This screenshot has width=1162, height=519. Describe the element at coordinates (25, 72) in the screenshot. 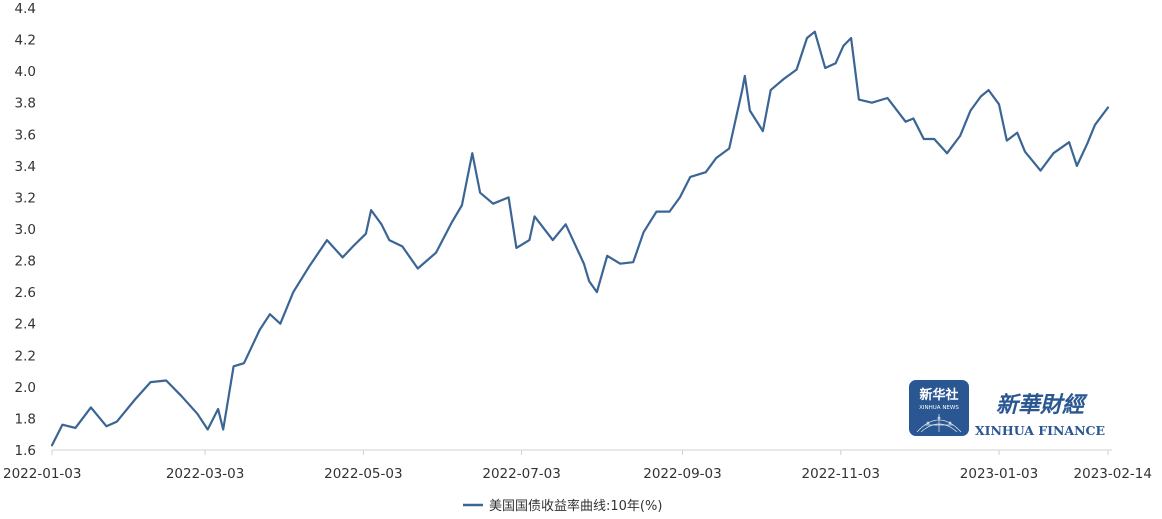

I see `y-tick-label: 4.0` at that location.